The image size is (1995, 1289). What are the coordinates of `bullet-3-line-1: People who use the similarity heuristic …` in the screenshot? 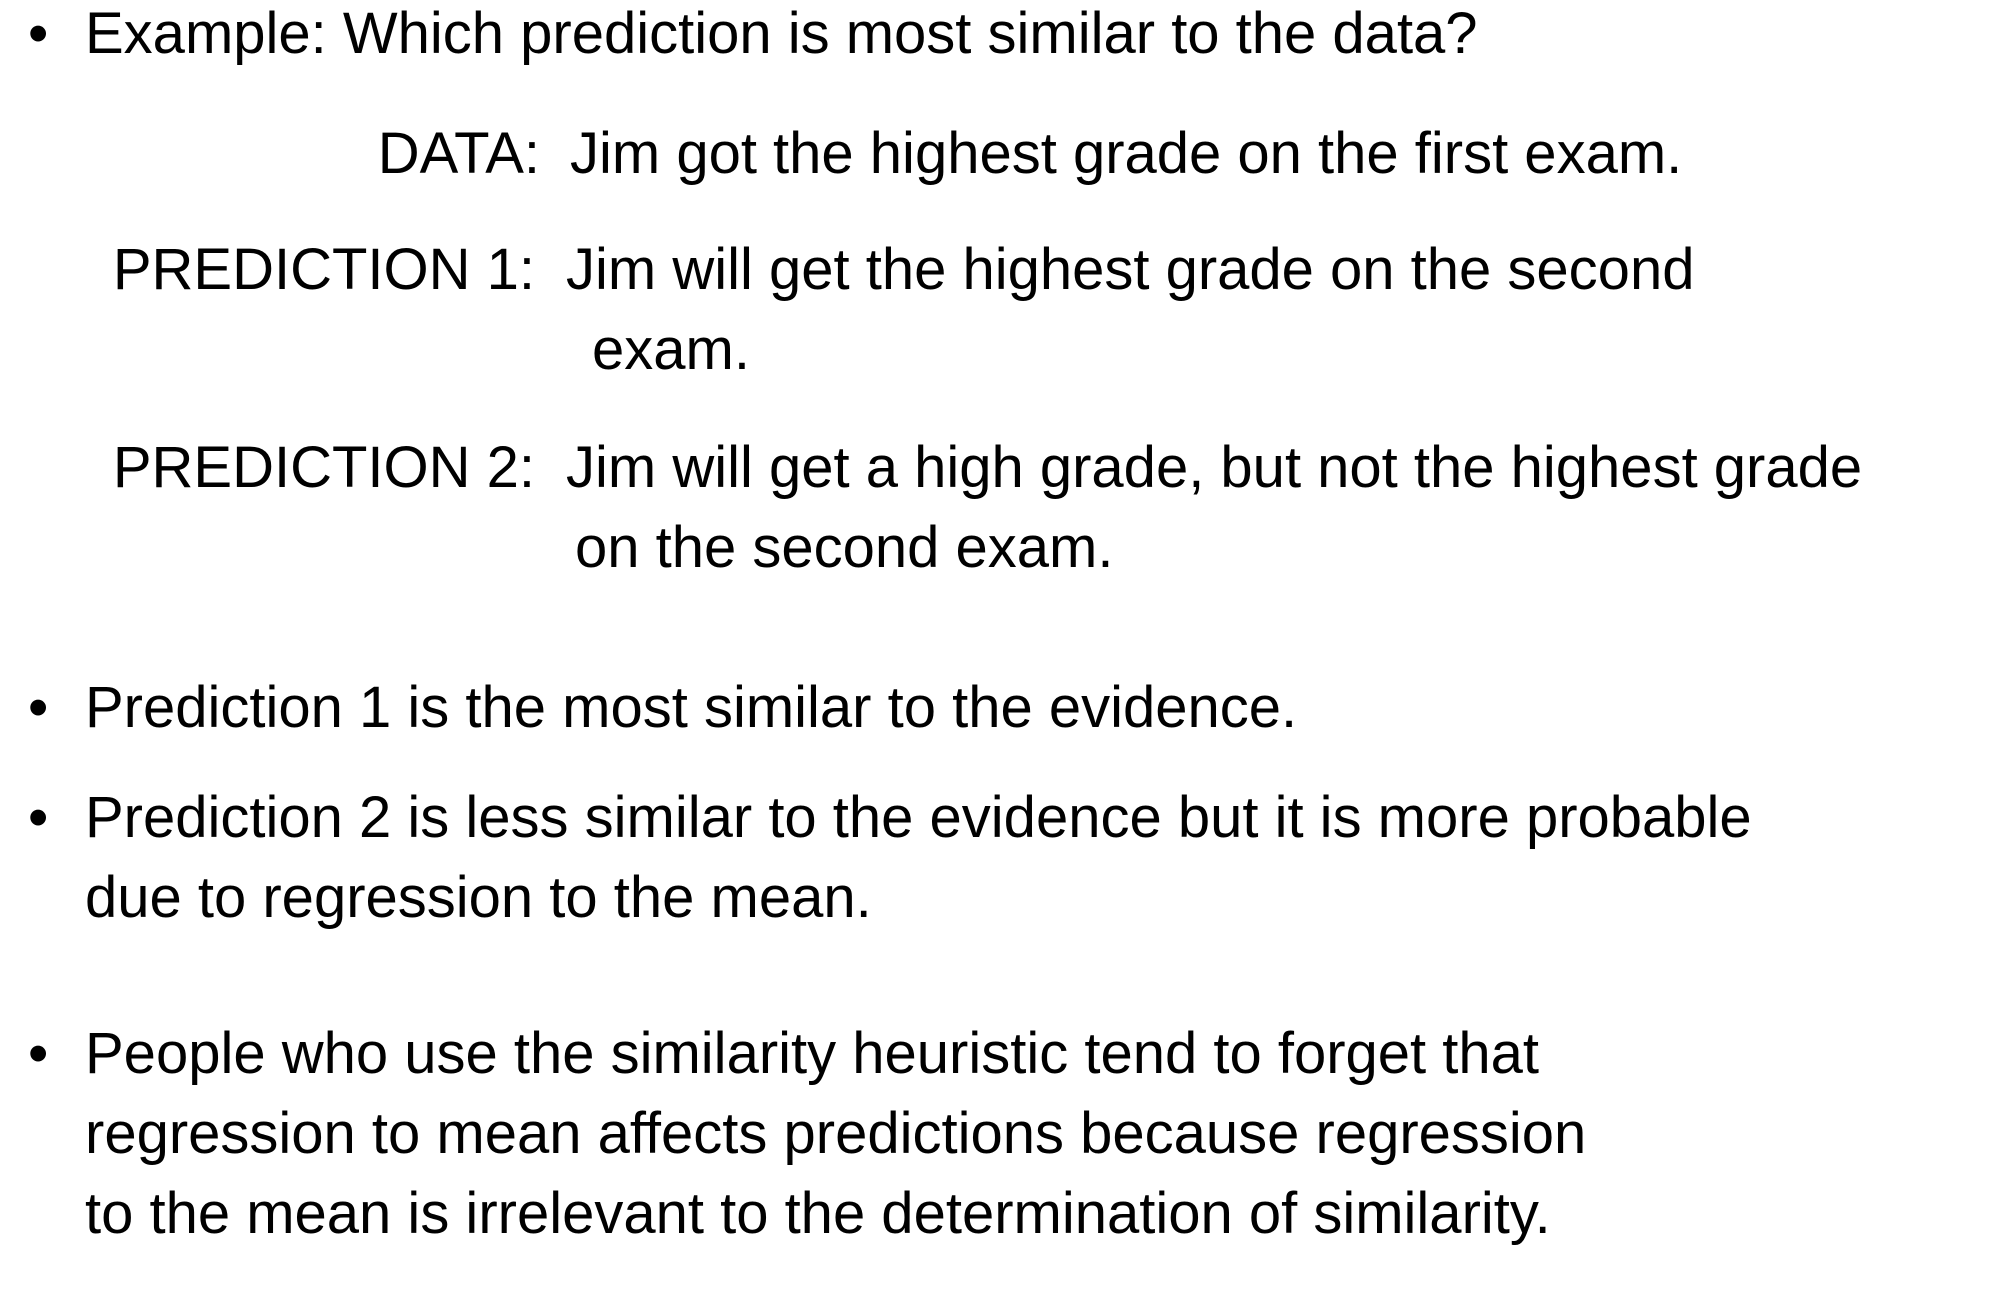 It's located at (812, 1053).